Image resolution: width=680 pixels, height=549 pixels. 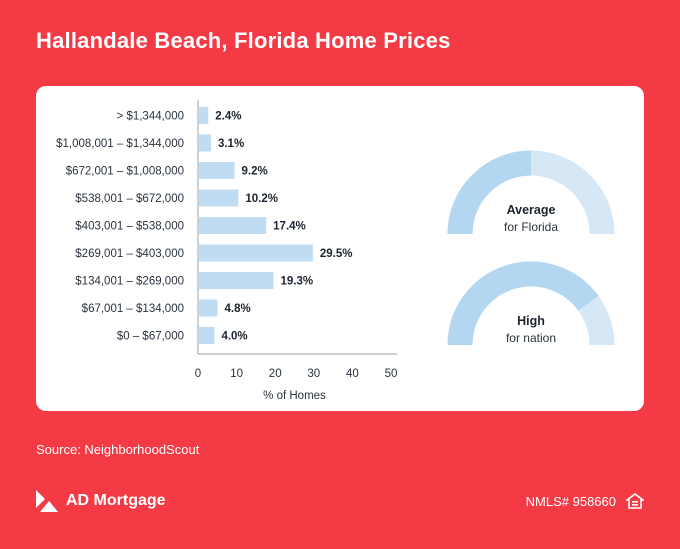 What do you see at coordinates (47, 501) in the screenshot?
I see `ad-mortgage-logo-icon` at bounding box center [47, 501].